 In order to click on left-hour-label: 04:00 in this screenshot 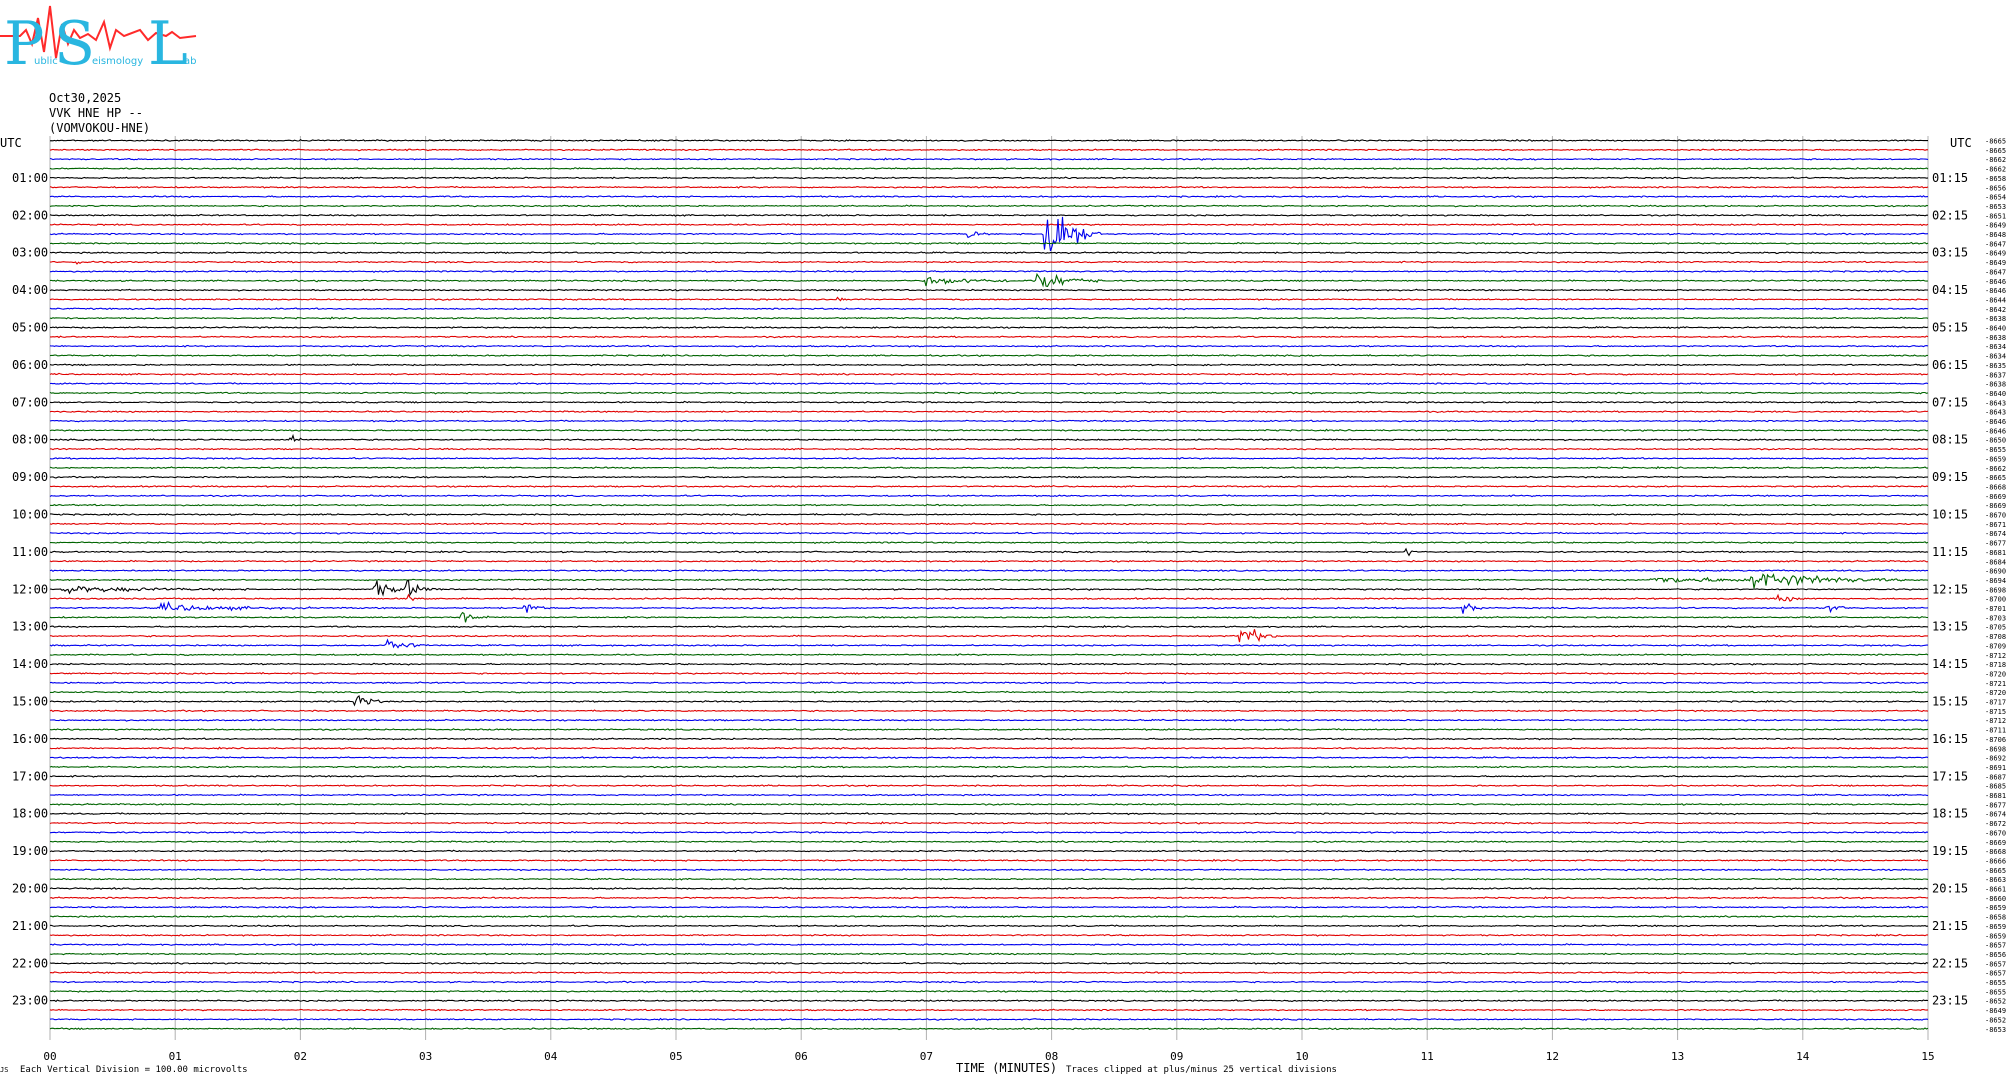, I will do `click(30, 290)`.